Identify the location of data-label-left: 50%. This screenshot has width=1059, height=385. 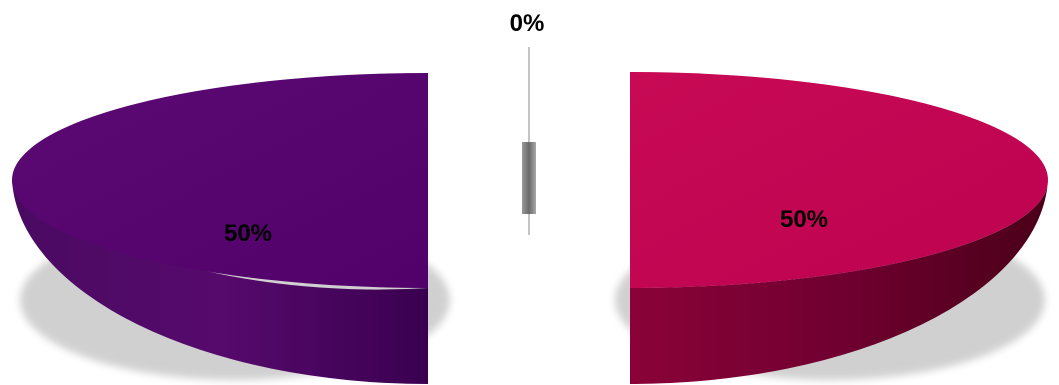
(248, 233).